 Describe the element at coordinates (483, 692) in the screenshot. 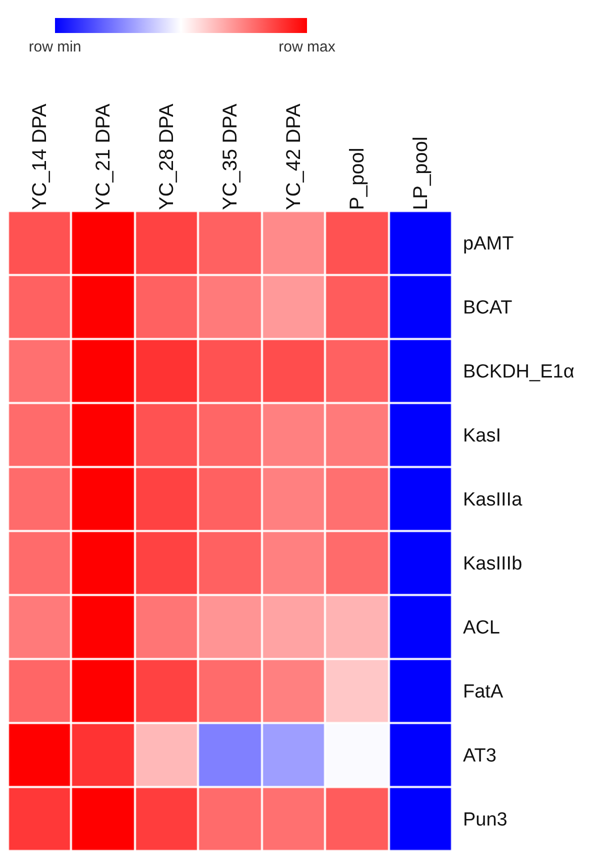

I see `y-tick-label: FatA` at that location.